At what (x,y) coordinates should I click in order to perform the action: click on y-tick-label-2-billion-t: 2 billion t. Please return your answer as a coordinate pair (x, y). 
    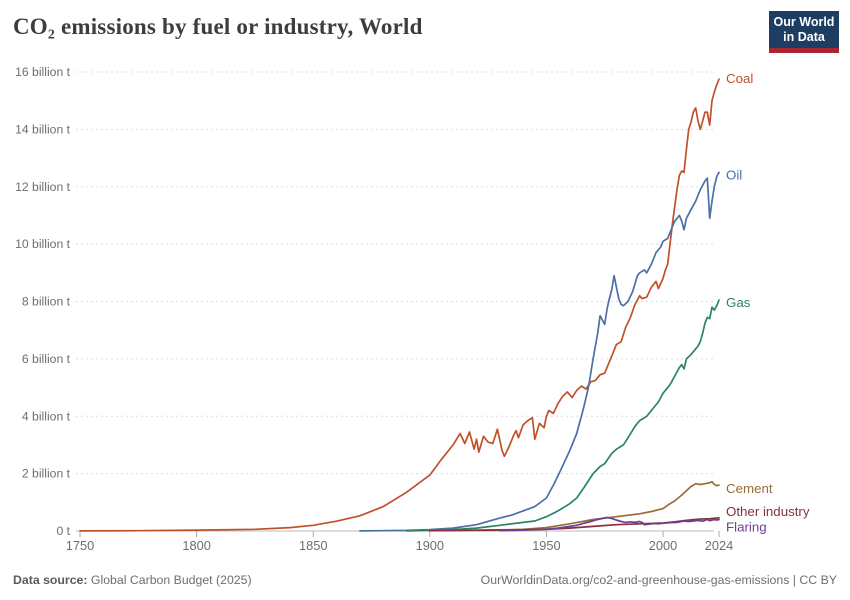
    Looking at the image, I should click on (46, 474).